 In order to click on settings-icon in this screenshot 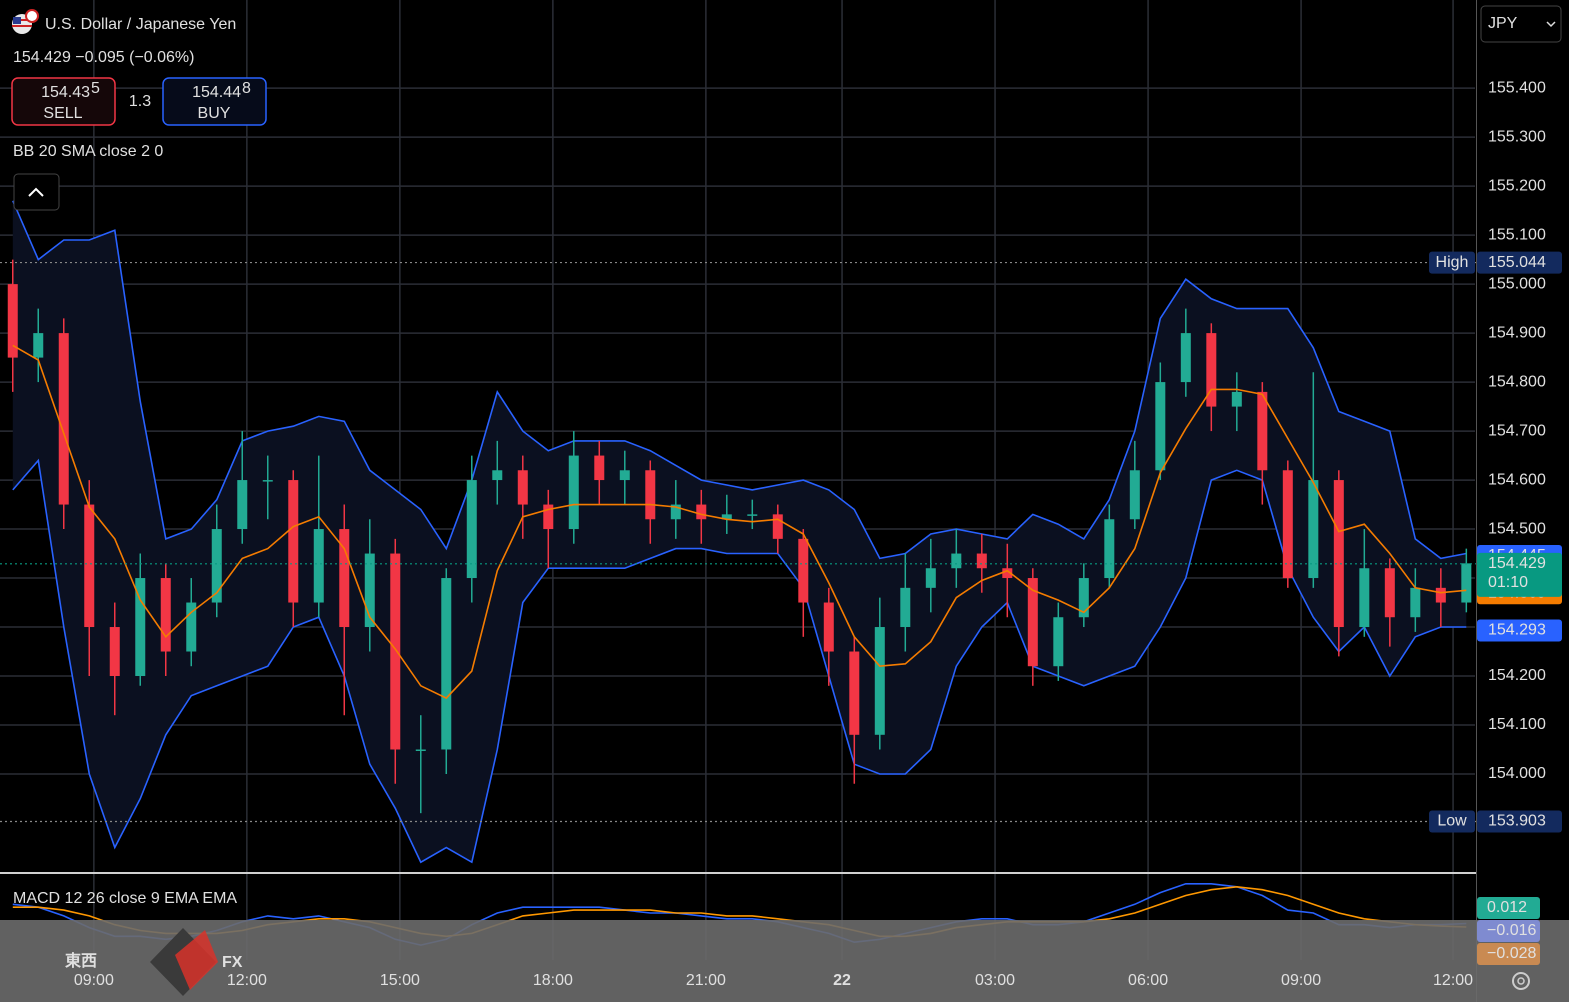, I will do `click(1521, 981)`.